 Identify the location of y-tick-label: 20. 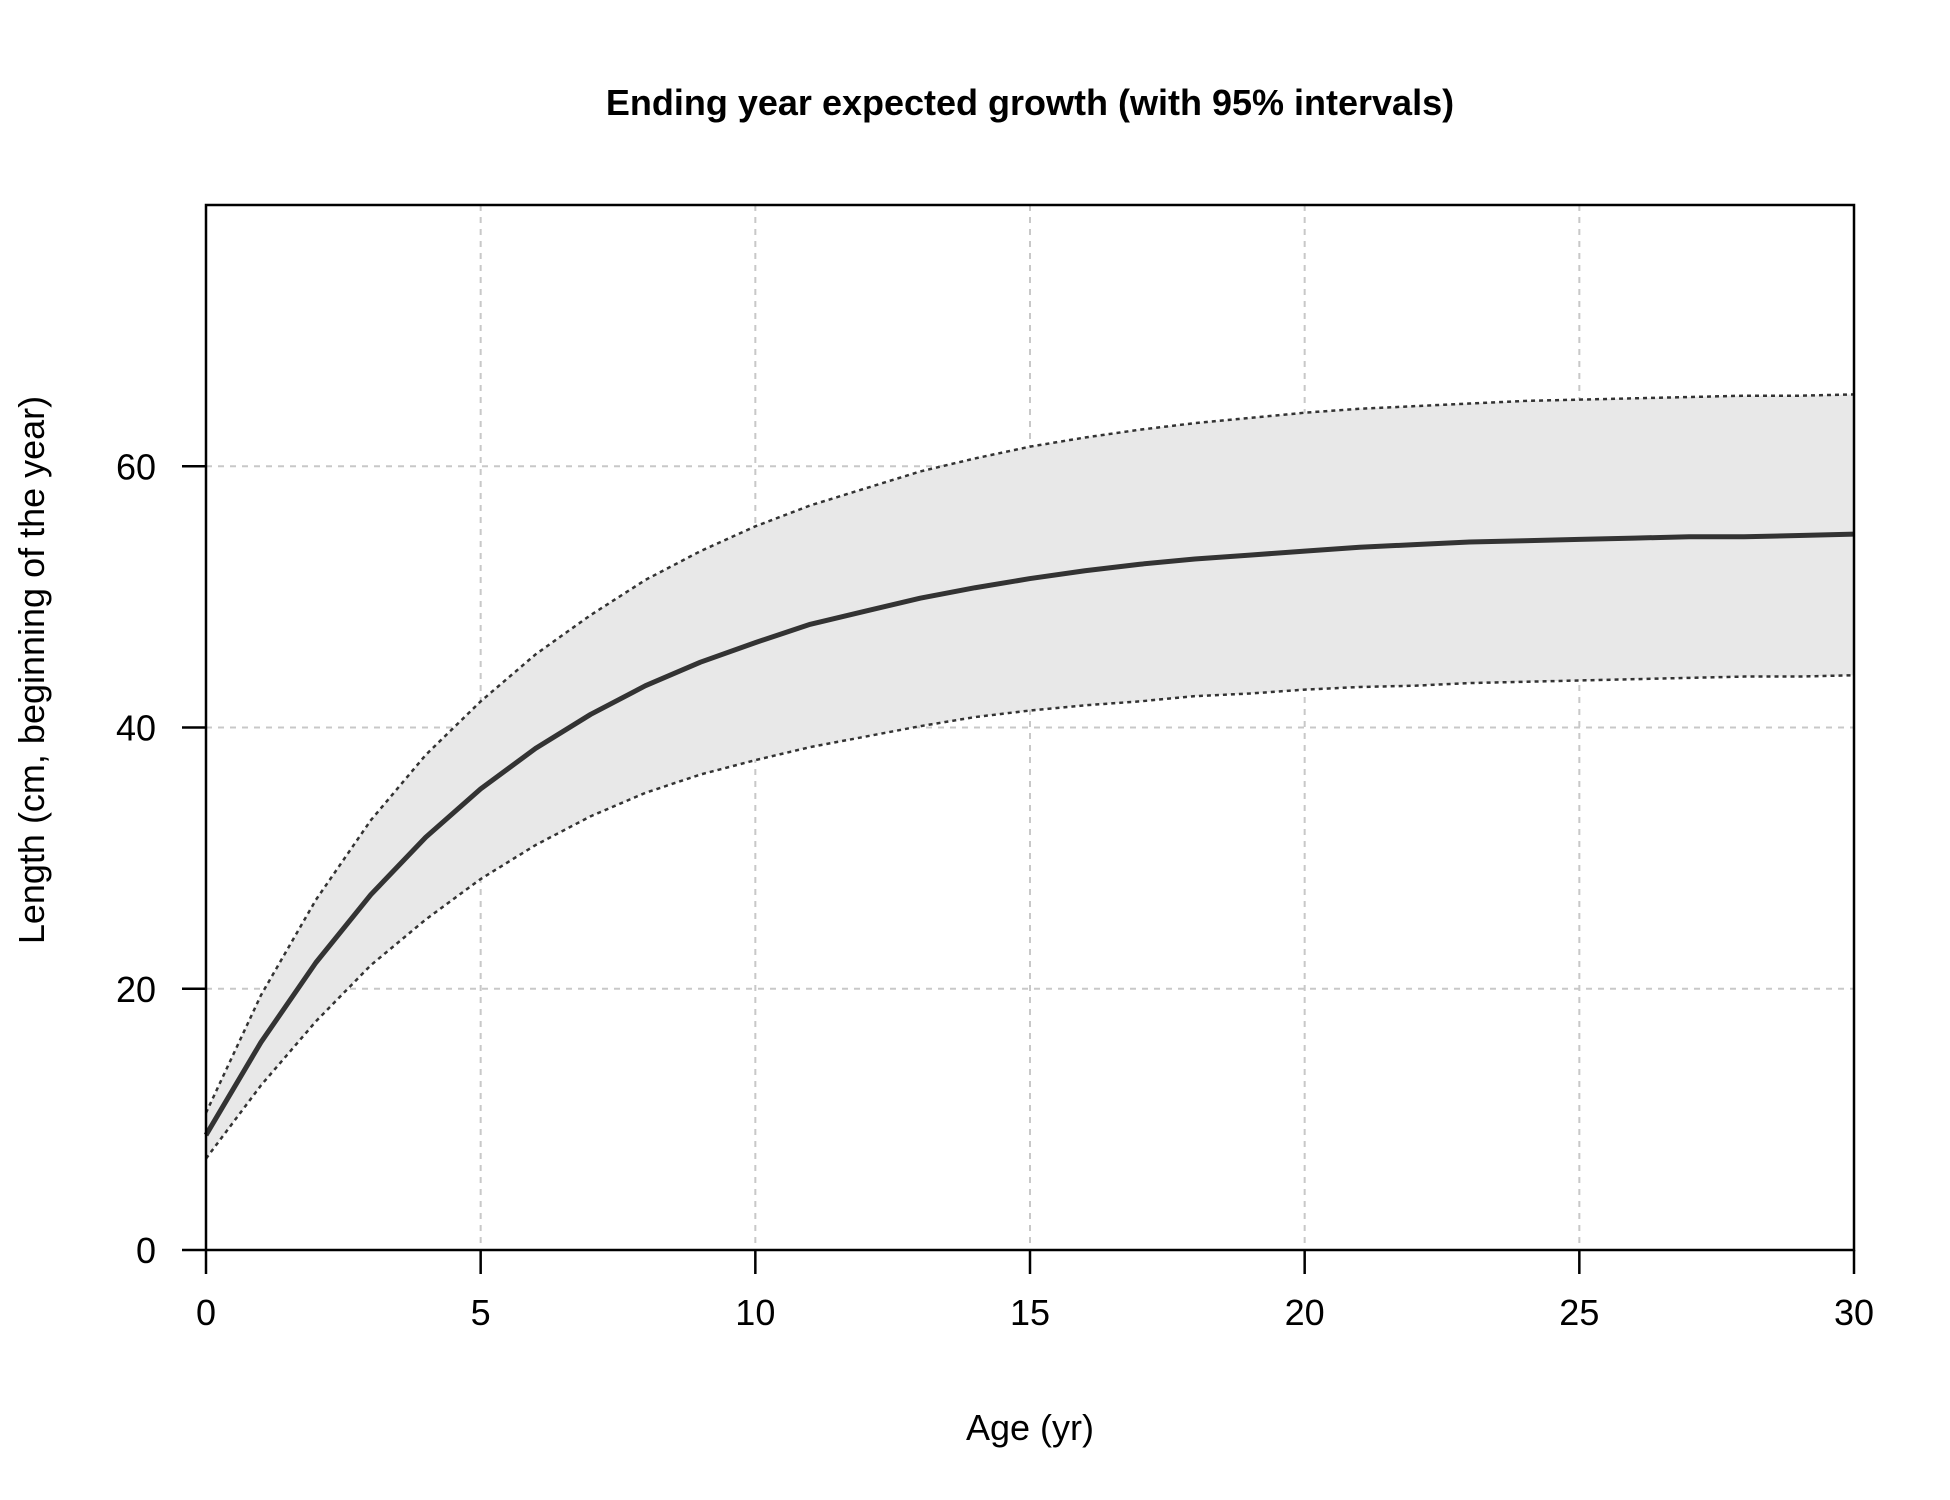
(136, 989).